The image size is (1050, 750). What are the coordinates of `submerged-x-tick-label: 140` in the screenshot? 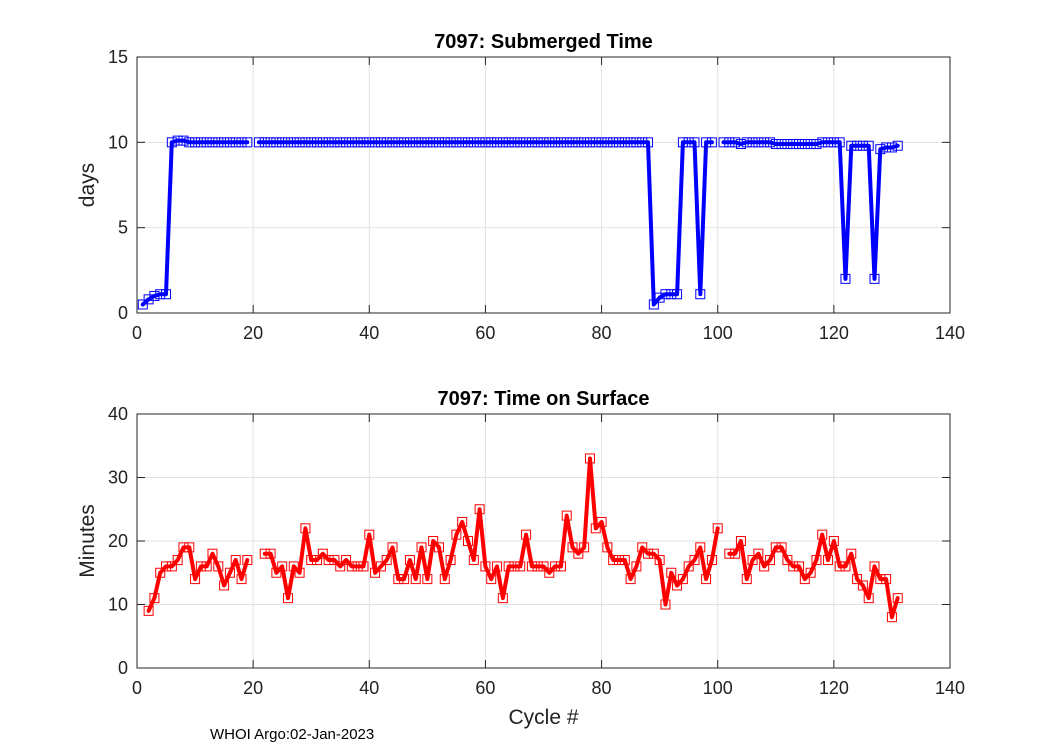 It's located at (950, 333).